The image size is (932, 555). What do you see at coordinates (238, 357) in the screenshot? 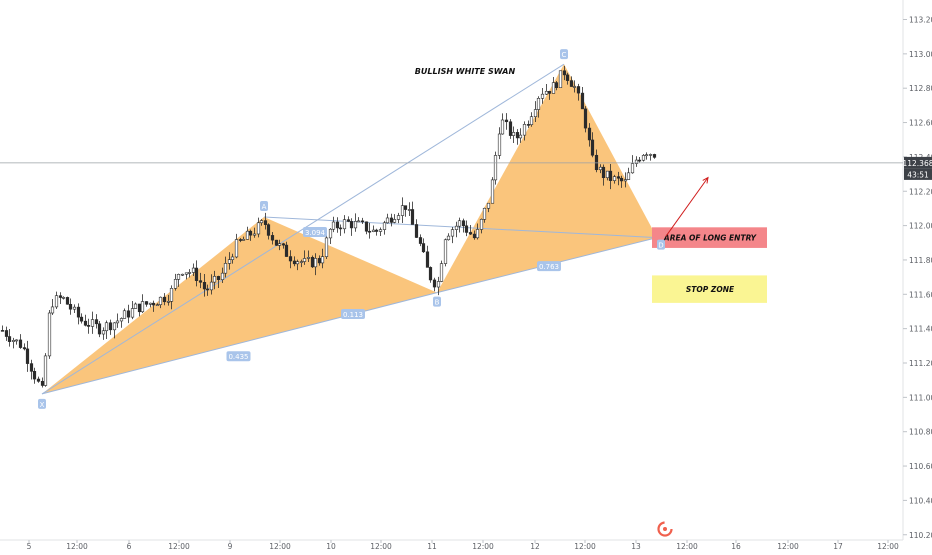
I see `ratio-label: 0.435` at bounding box center [238, 357].